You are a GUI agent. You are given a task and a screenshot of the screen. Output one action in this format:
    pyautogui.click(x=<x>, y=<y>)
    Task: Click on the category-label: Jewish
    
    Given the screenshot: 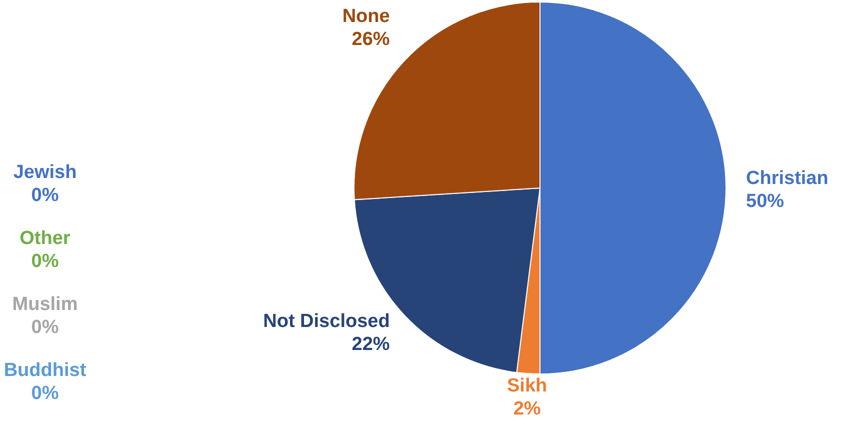 What is the action you would take?
    pyautogui.click(x=45, y=172)
    